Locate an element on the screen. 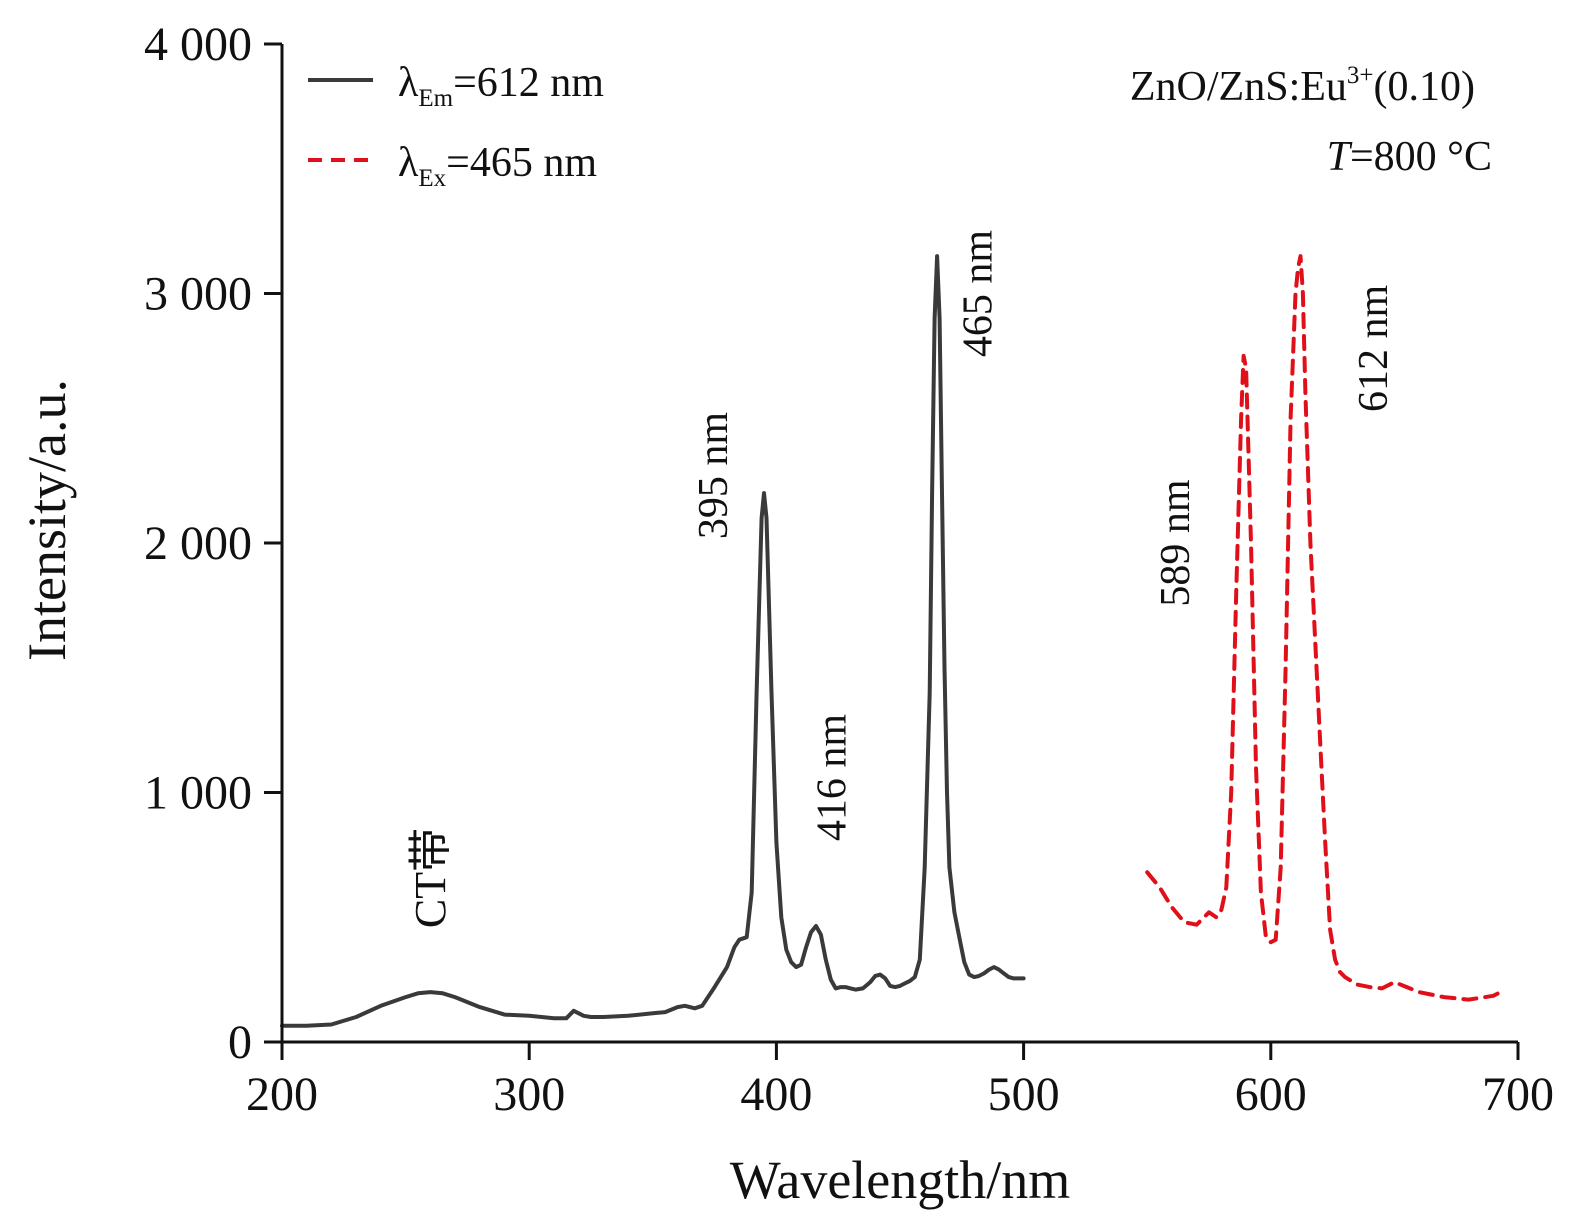  legend-em-lambda: λ is located at coordinates (408, 83).